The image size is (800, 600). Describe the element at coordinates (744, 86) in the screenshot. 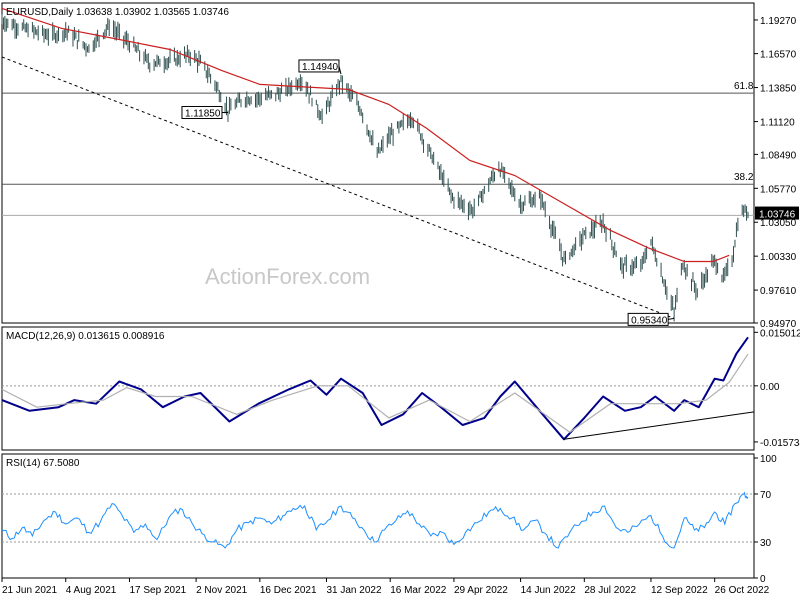

I see `fib-level-label: 61.8` at that location.